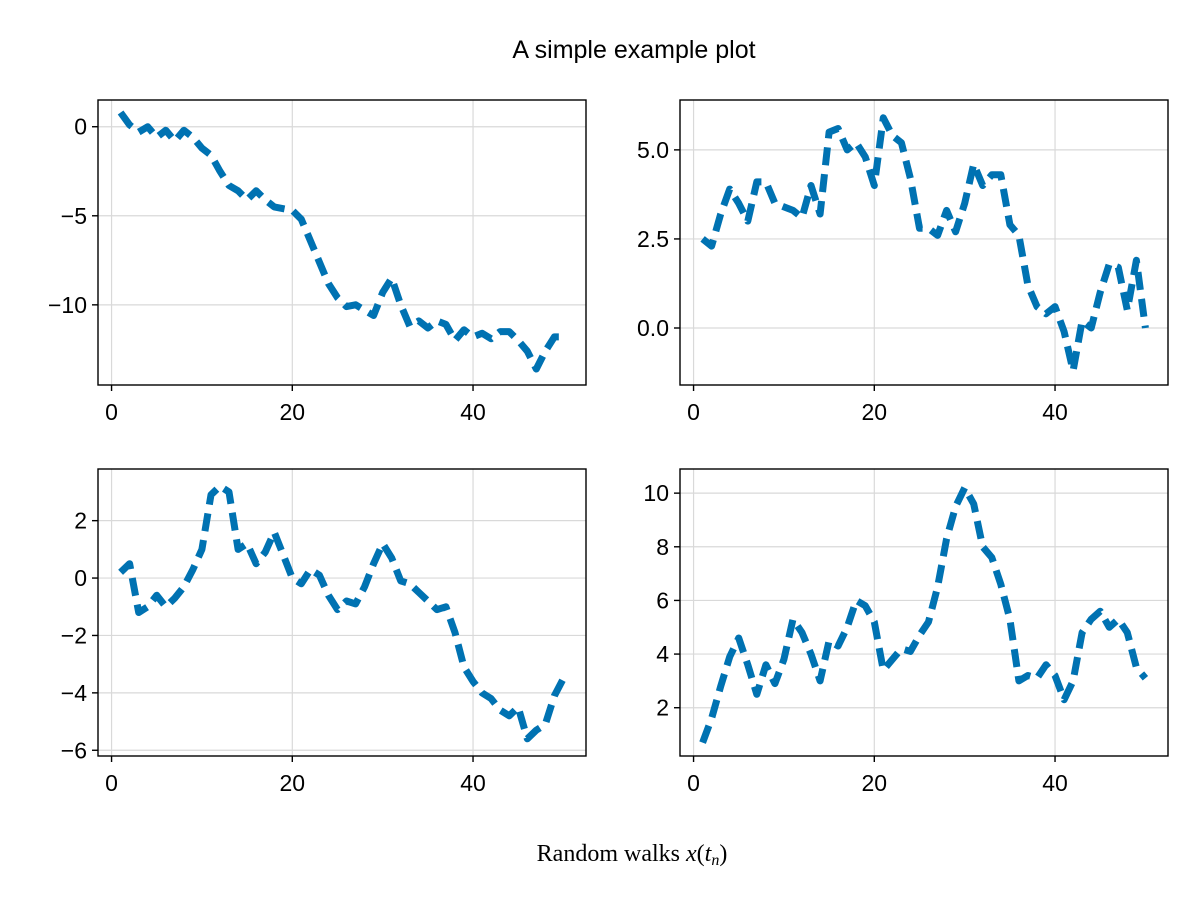 This screenshot has height=900, width=1200. I want to click on xlabel-open-paren: (, so click(701, 854).